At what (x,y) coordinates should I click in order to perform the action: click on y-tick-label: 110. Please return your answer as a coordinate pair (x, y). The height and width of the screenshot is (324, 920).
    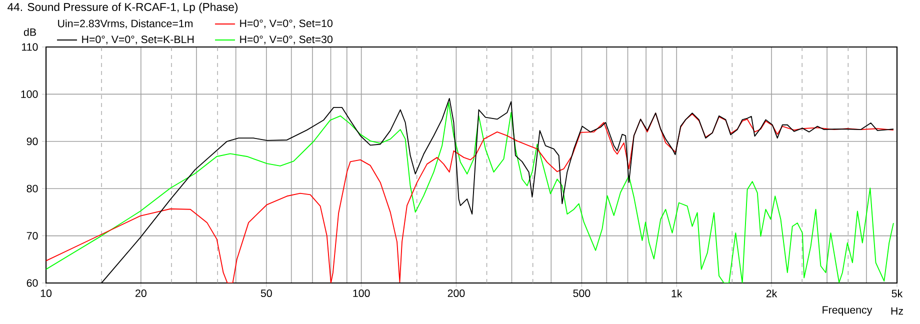
    Looking at the image, I should click on (30, 47).